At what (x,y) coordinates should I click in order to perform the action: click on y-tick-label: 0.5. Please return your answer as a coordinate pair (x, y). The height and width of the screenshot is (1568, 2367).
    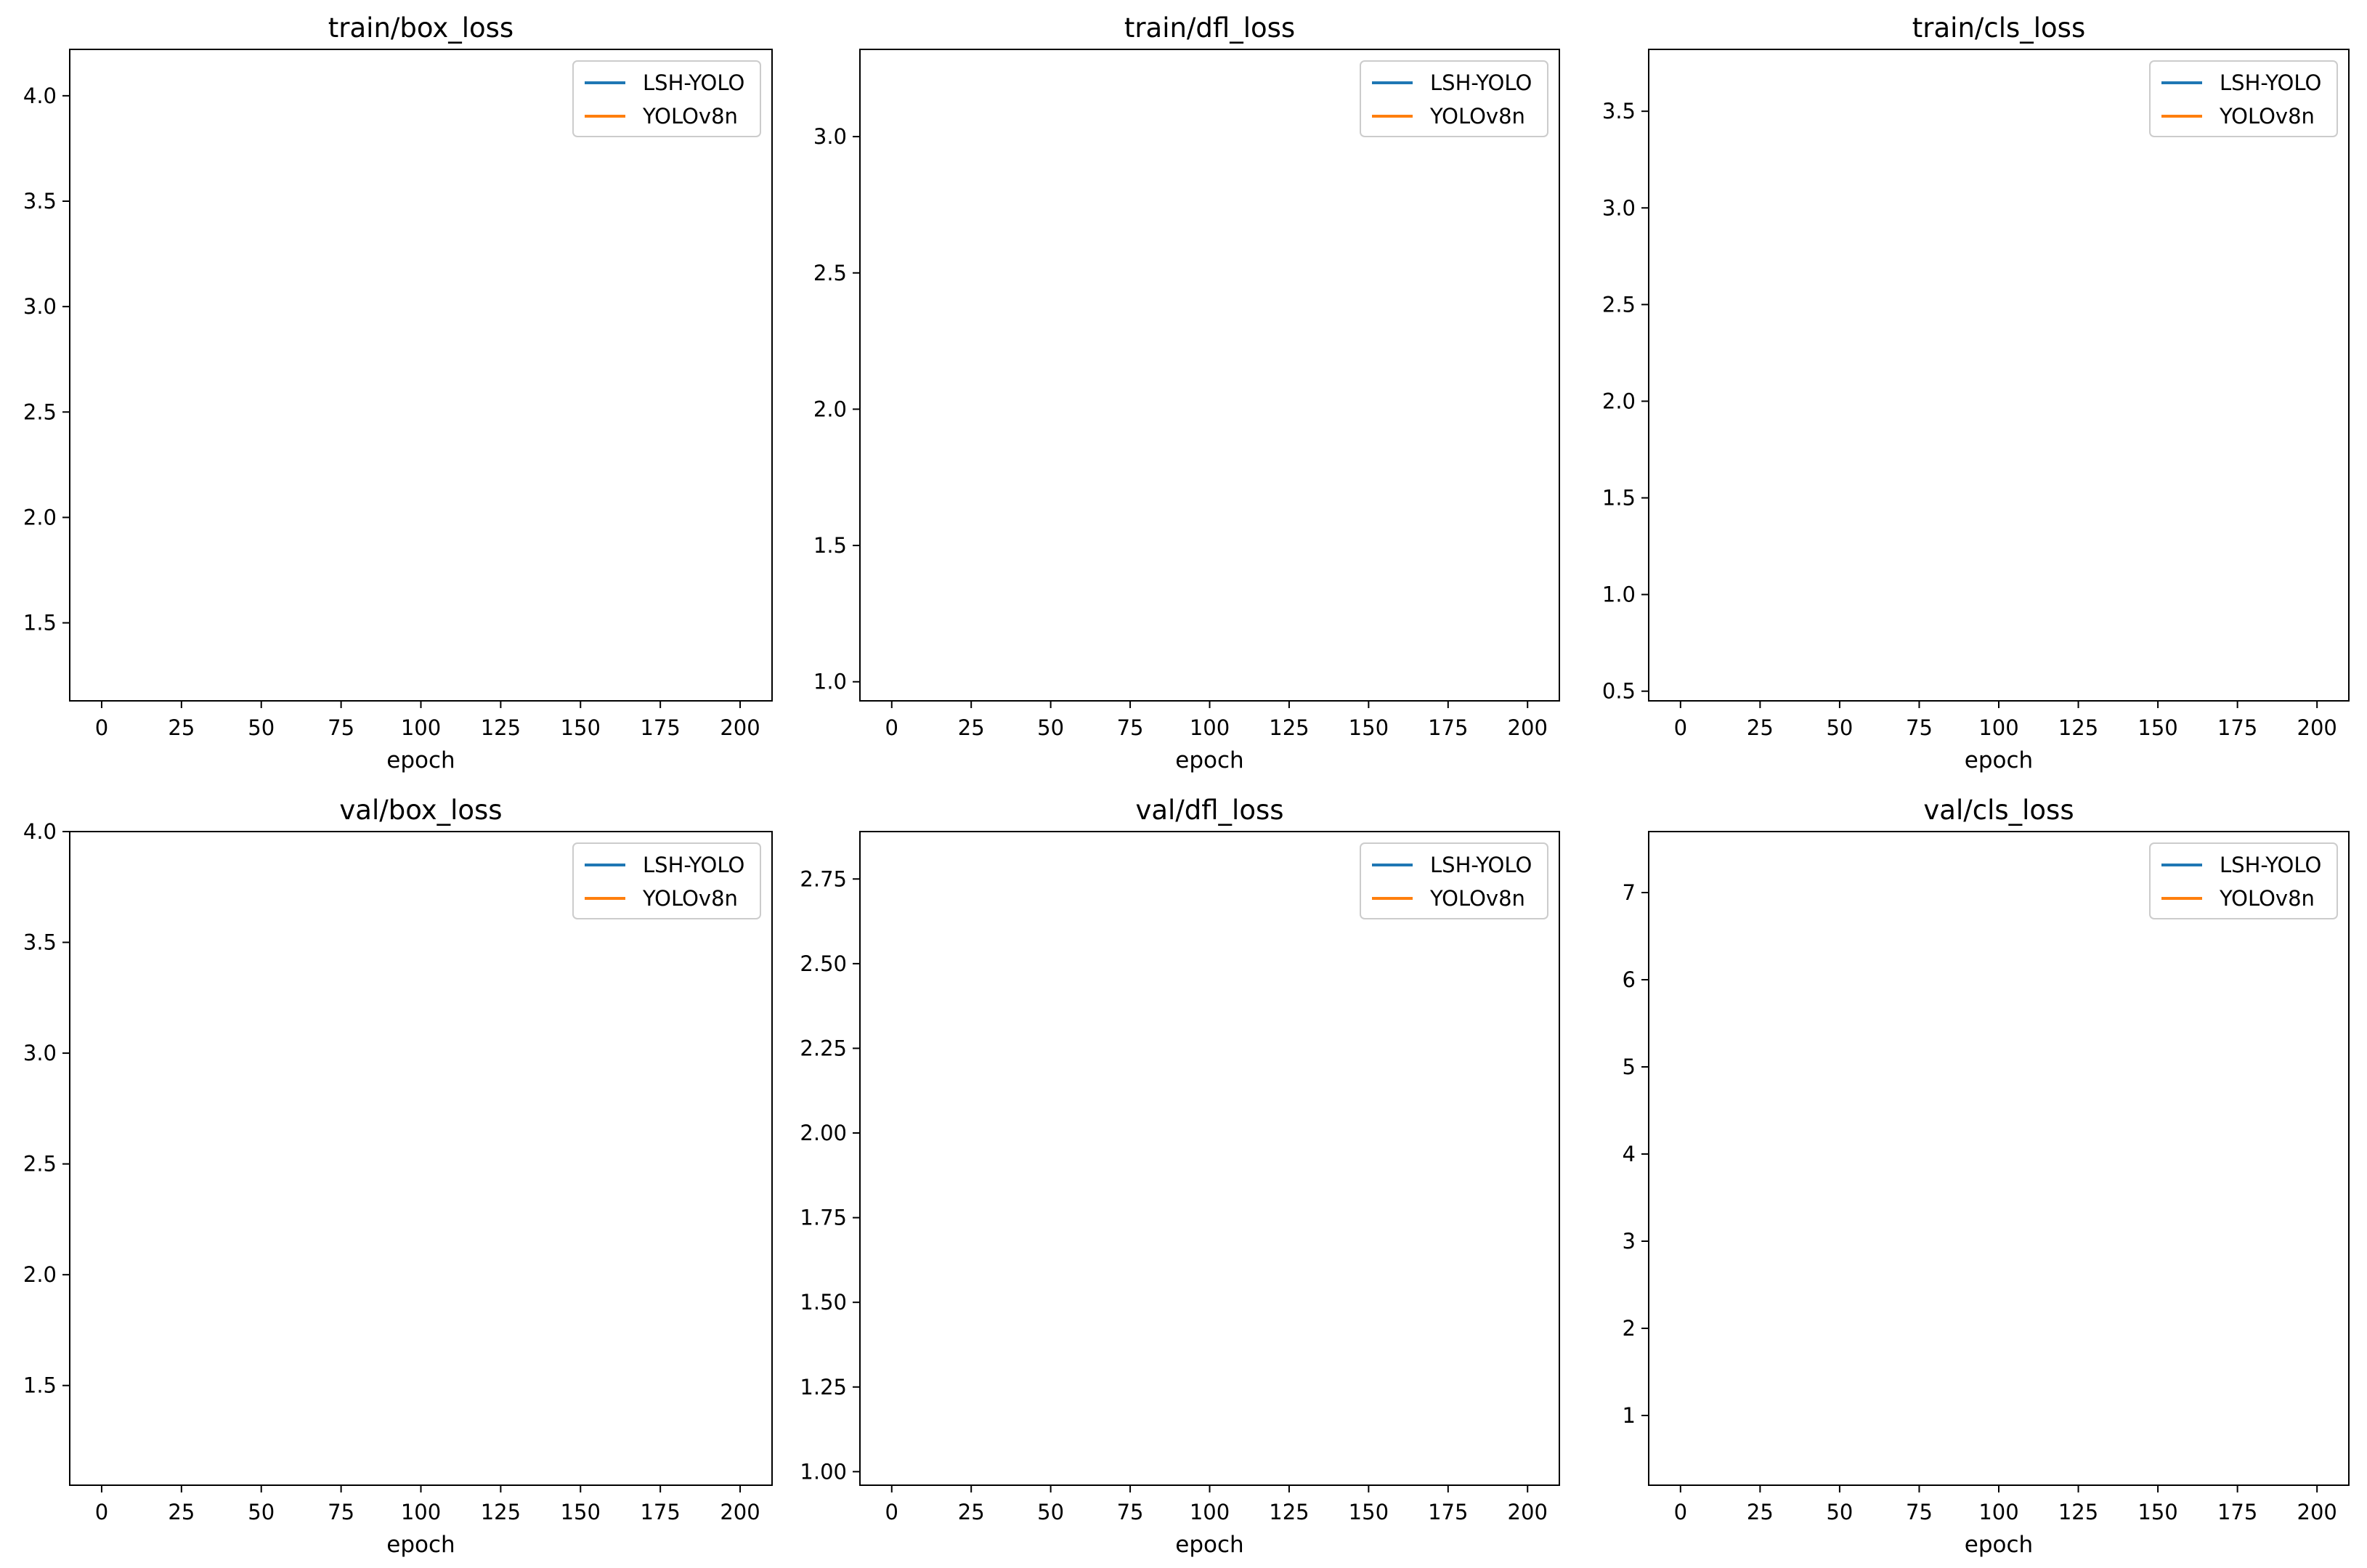
    Looking at the image, I should click on (1619, 691).